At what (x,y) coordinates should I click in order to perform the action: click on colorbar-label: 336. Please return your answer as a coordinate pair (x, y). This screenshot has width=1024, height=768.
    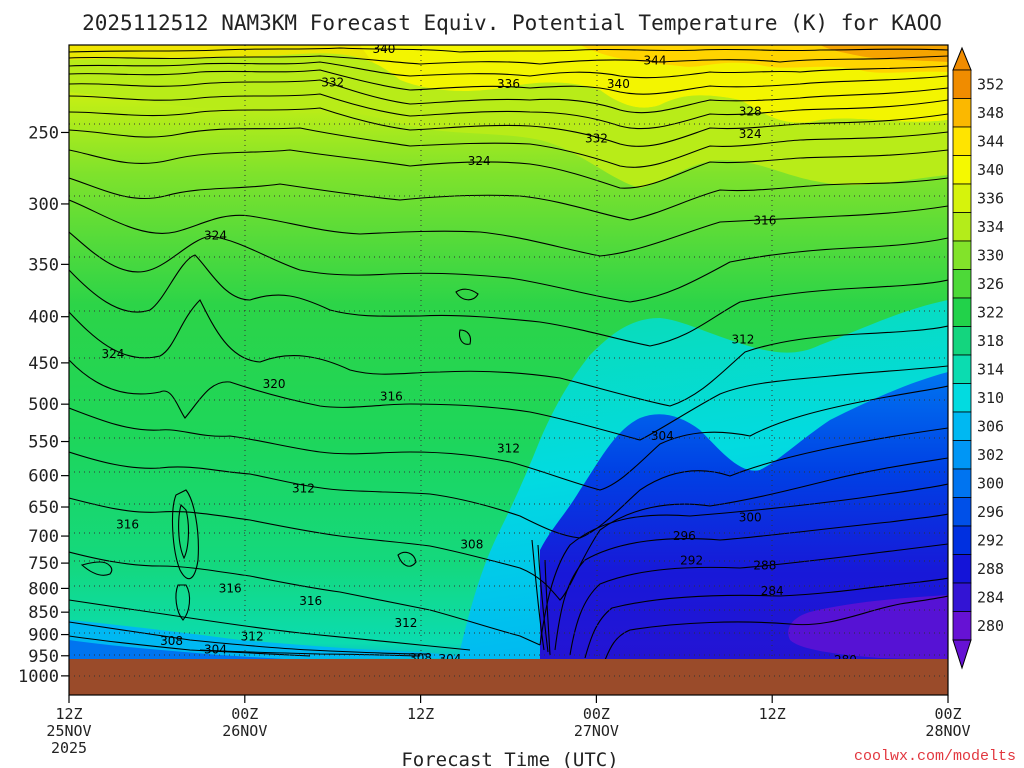
    Looking at the image, I should click on (990, 198).